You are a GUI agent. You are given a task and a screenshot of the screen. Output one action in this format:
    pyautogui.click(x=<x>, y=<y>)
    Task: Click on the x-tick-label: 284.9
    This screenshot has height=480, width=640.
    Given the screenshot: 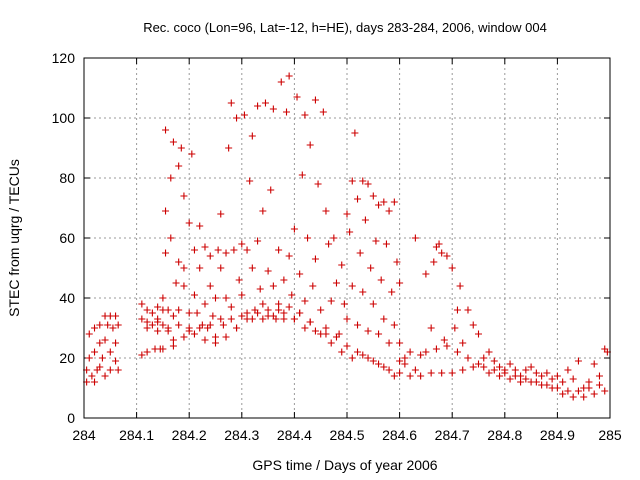 What is the action you would take?
    pyautogui.click(x=557, y=435)
    